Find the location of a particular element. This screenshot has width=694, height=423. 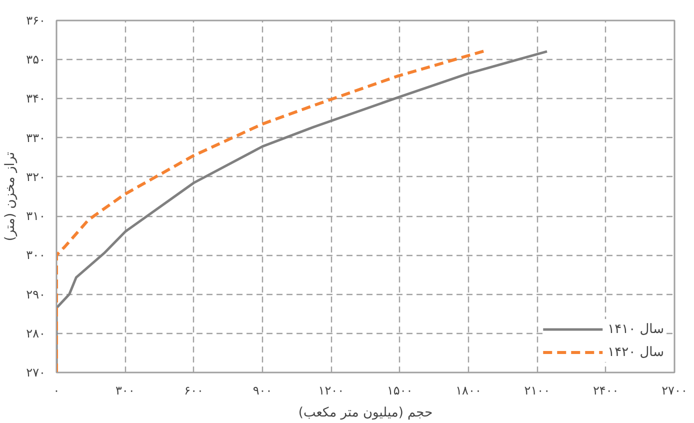

y-tick-label: ۳۴۰ is located at coordinates (36, 99).